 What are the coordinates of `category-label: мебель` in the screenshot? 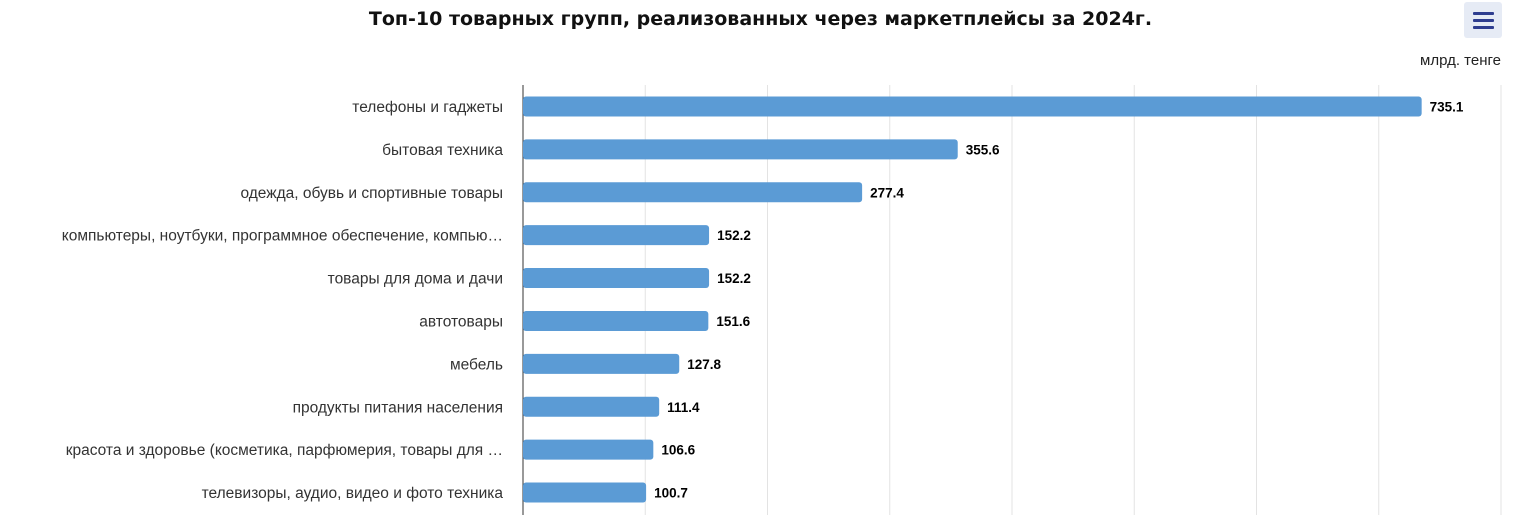 It's located at (476, 364).